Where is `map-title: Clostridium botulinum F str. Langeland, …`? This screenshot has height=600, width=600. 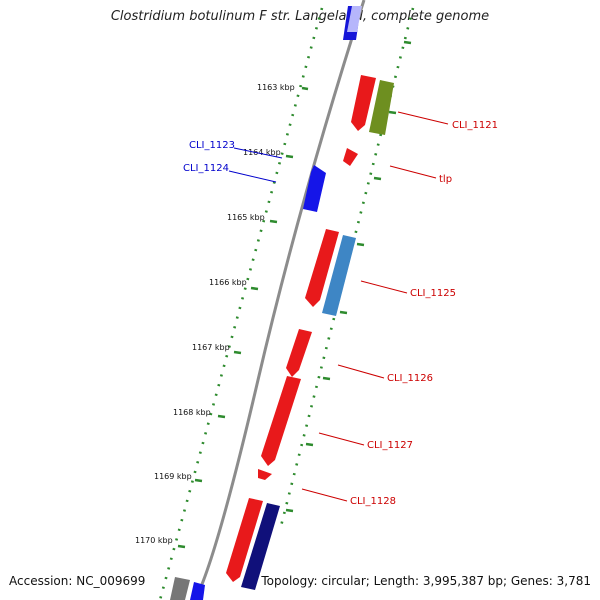 map-title: Clostridium botulinum F str. Langeland, … is located at coordinates (300, 16).